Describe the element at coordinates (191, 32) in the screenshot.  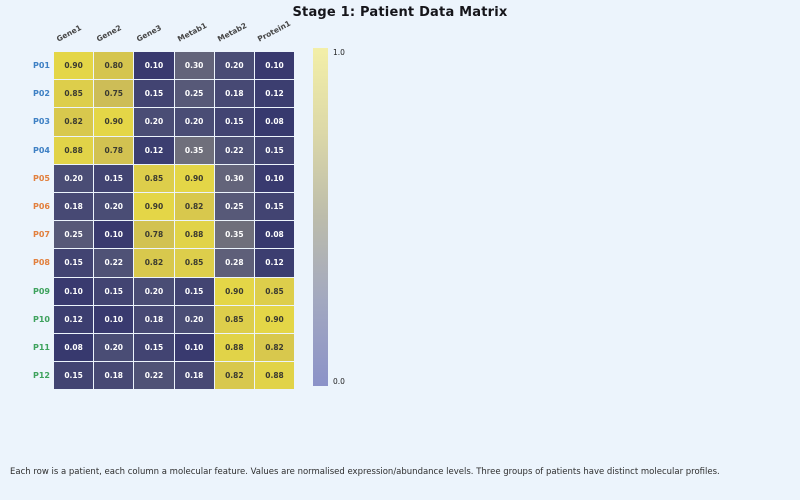
I see `col-label-metab1: Metab1` at that location.